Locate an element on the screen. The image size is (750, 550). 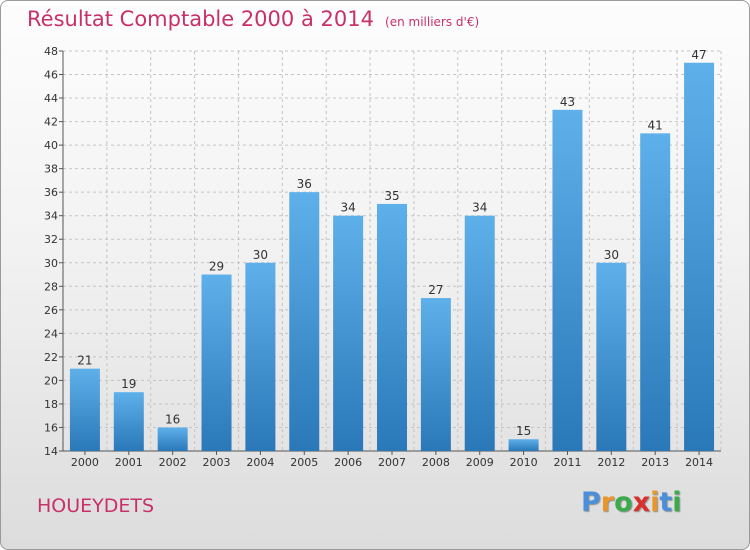
chart-title-main: Résultat Comptable 2000 à 2014 is located at coordinates (200, 19).